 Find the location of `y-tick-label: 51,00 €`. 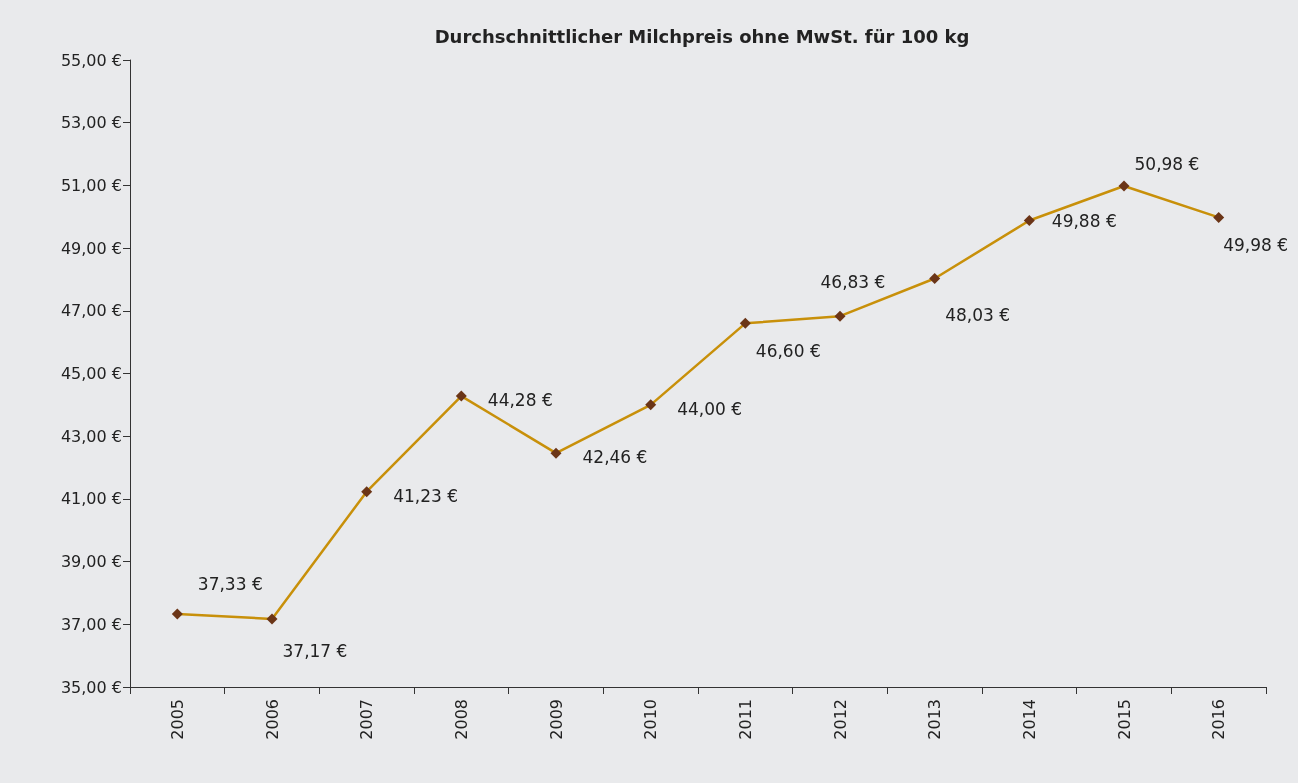

y-tick-label: 51,00 € is located at coordinates (91, 185).